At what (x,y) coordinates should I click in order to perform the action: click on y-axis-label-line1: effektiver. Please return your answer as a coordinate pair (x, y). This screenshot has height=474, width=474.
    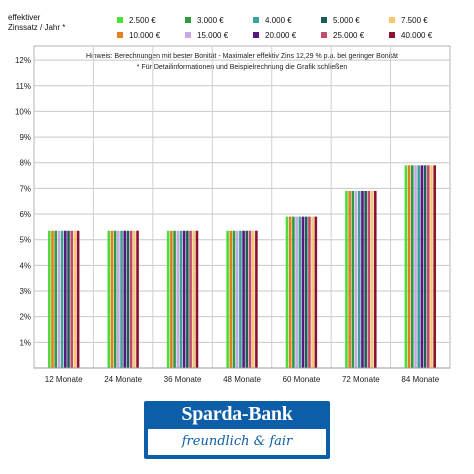
    Looking at the image, I should click on (24, 17).